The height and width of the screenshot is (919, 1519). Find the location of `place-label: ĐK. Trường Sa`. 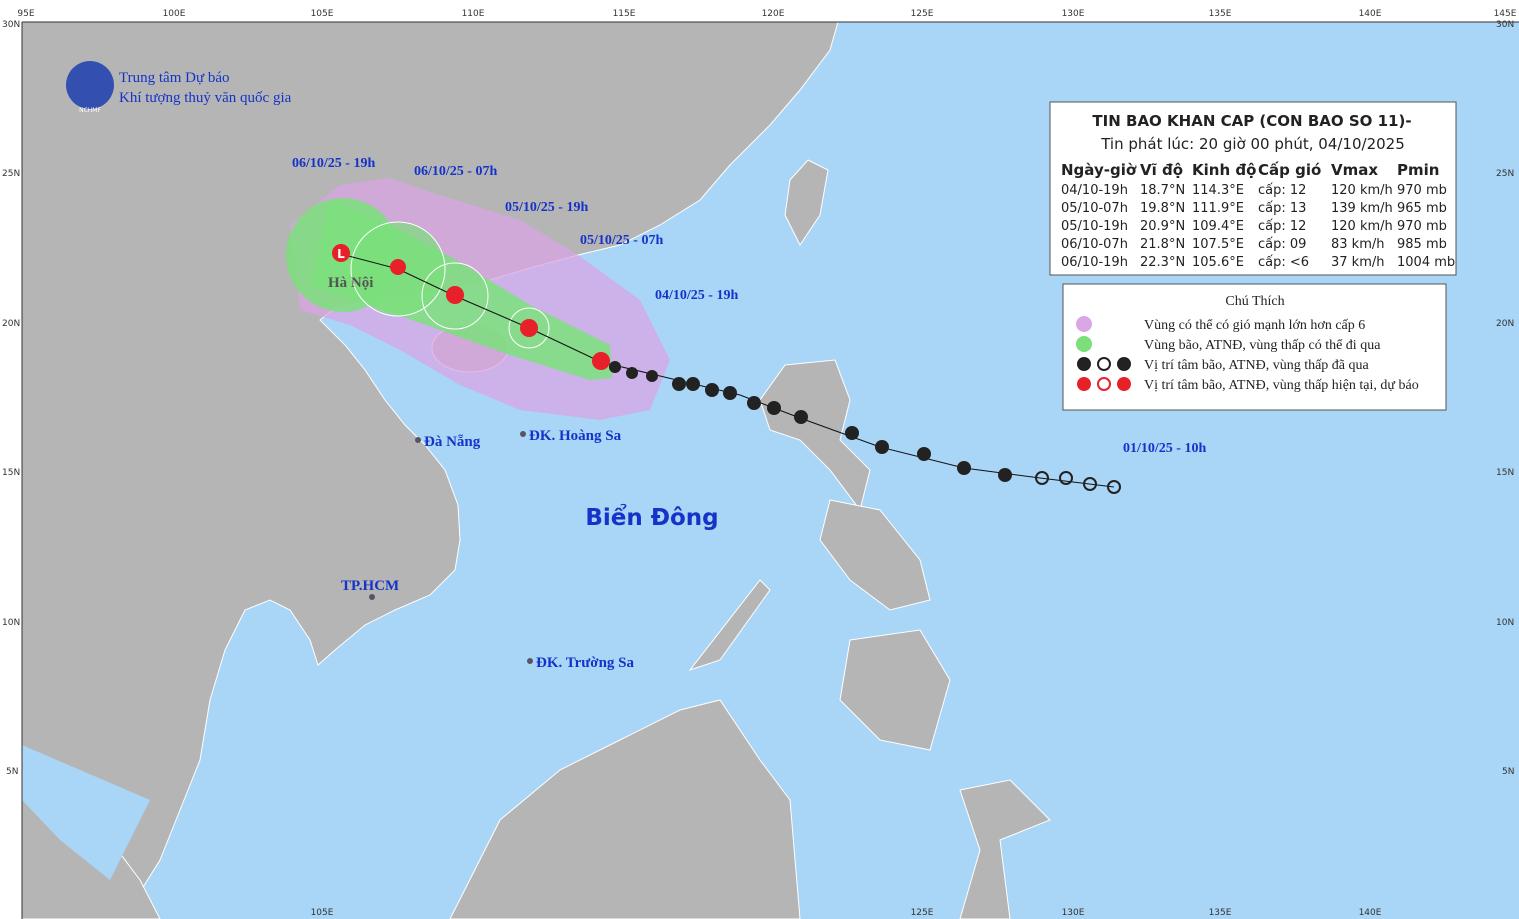

place-label: ĐK. Trường Sa is located at coordinates (585, 663).